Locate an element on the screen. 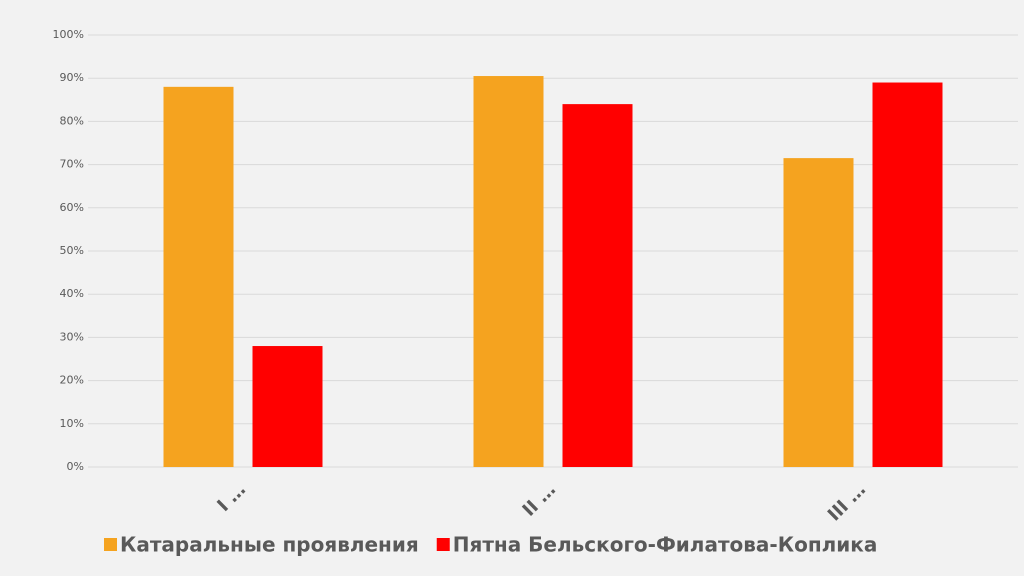 This screenshot has height=576, width=1024. y-tick-label: 50% is located at coordinates (72, 250).